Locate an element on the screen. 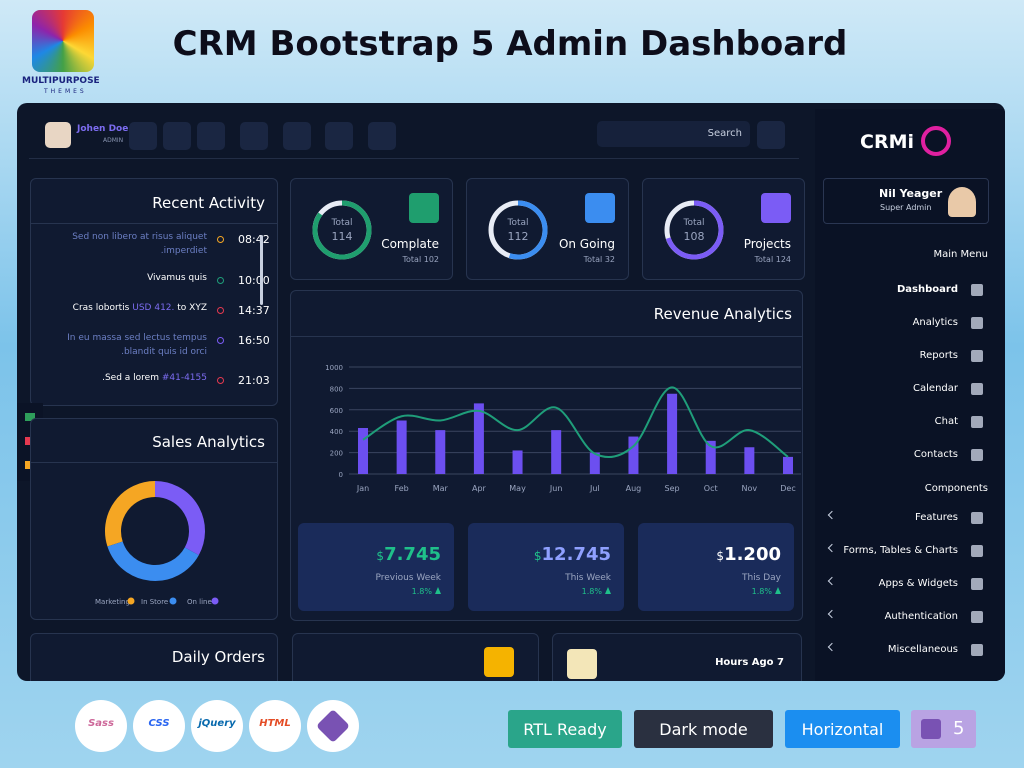  grid-button is located at coordinates (339, 136).